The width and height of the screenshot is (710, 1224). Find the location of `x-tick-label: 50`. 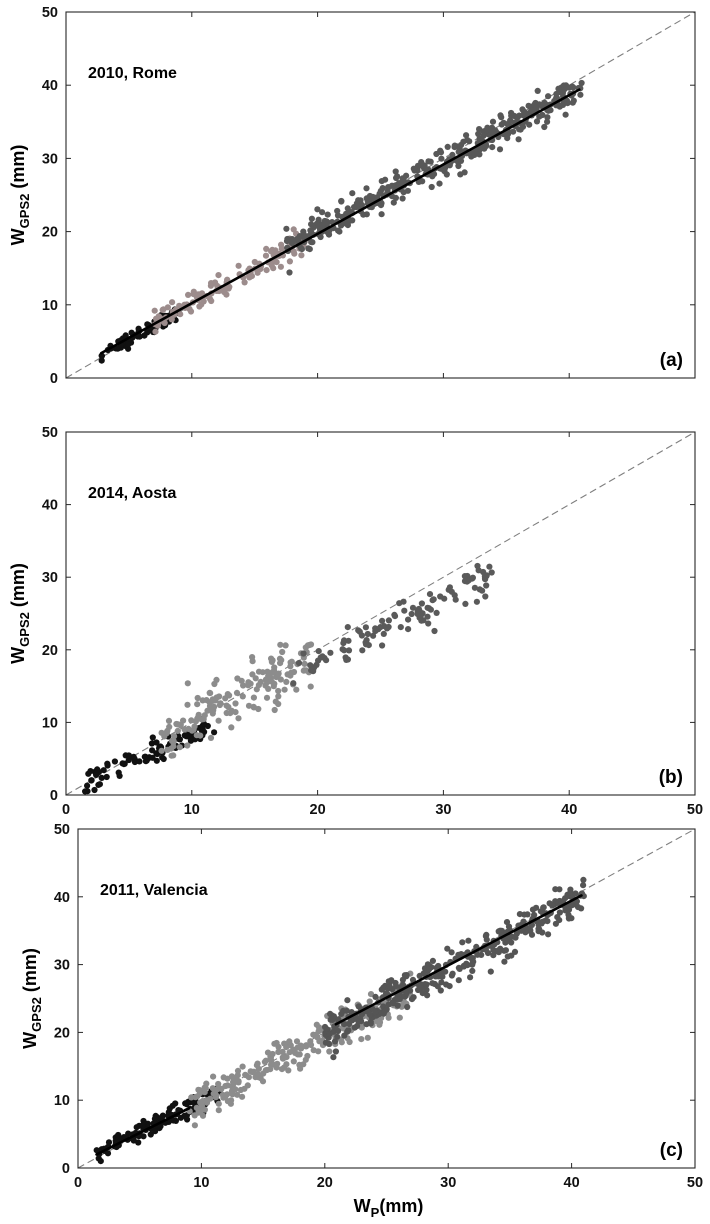

x-tick-label: 50 is located at coordinates (695, 810).